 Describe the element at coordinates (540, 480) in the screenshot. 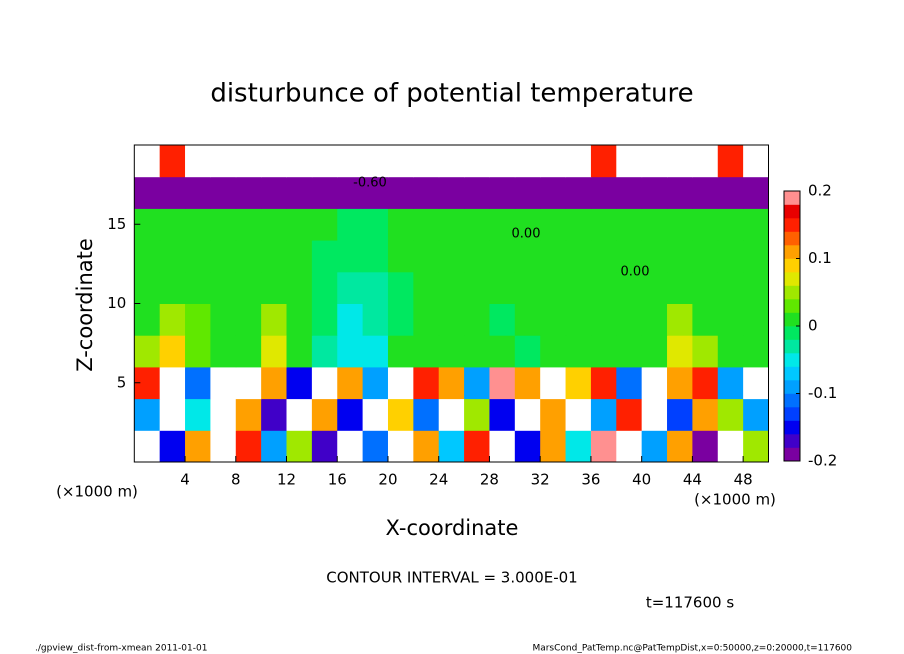

I see `x-tick-label: 32` at that location.